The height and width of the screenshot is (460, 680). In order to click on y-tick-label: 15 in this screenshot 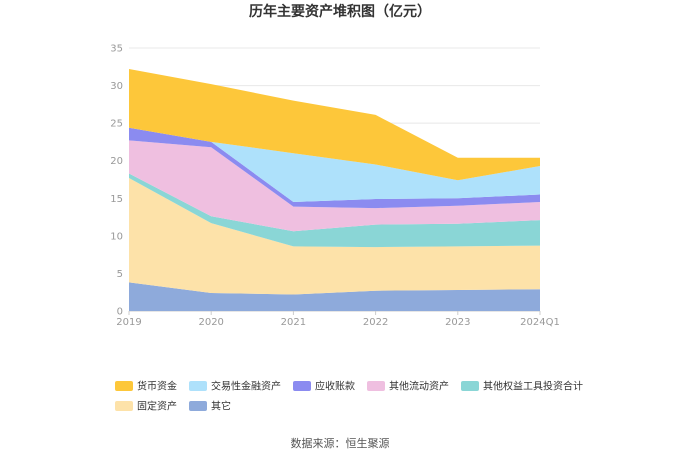, I will do `click(116, 199)`.